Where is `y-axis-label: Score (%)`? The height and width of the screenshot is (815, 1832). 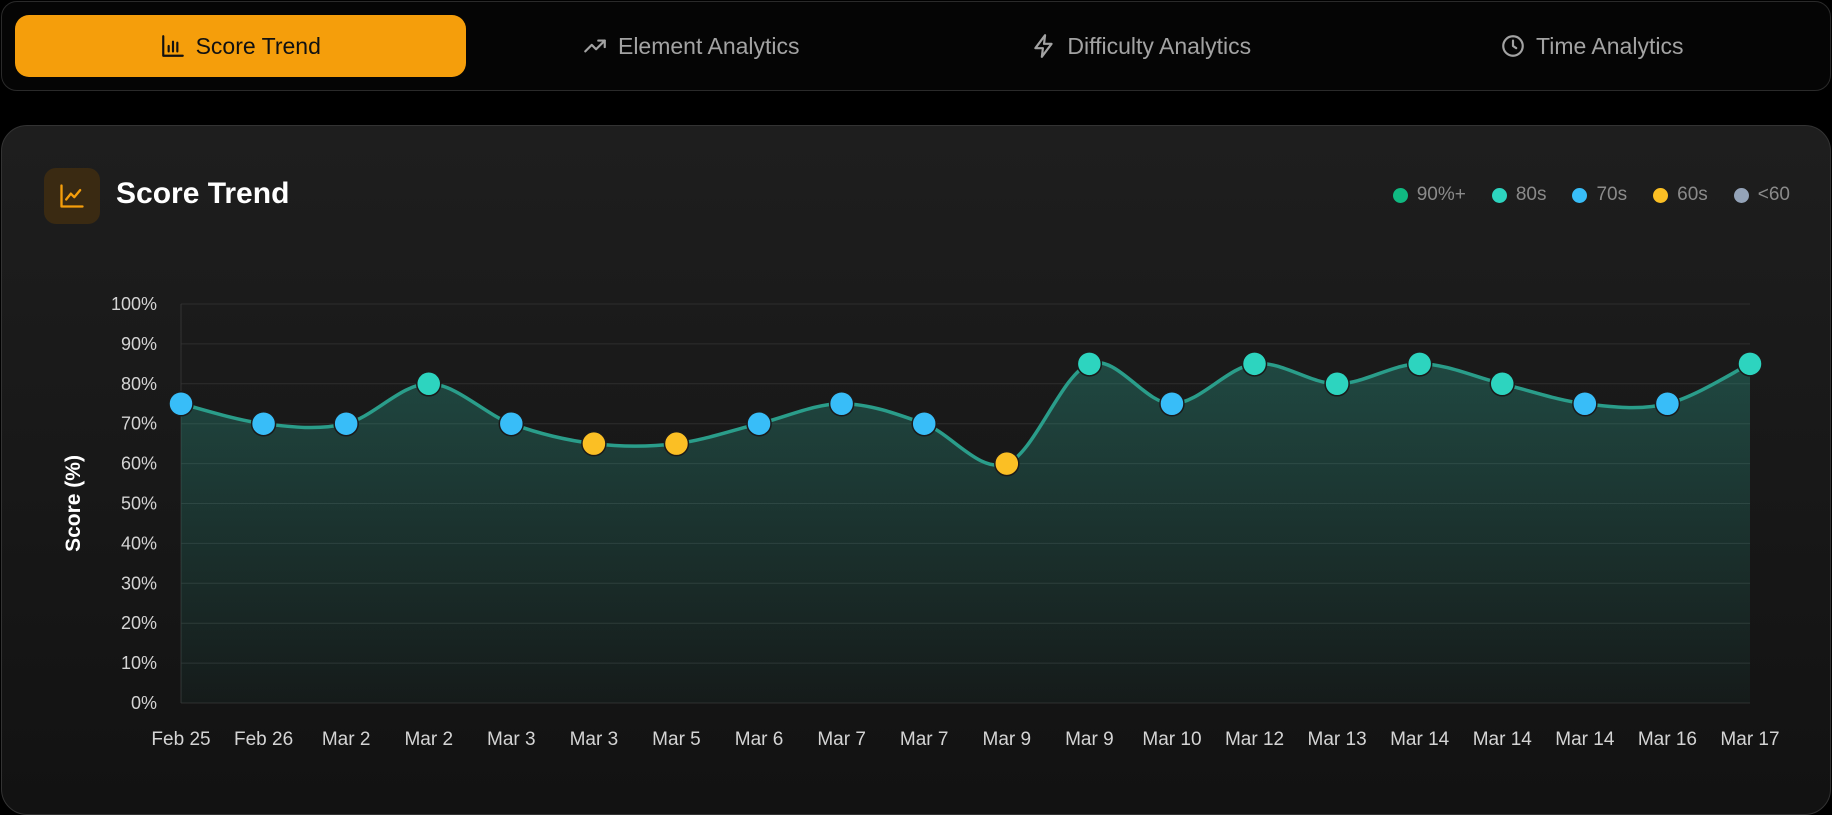
y-axis-label: Score (%) is located at coordinates (73, 503).